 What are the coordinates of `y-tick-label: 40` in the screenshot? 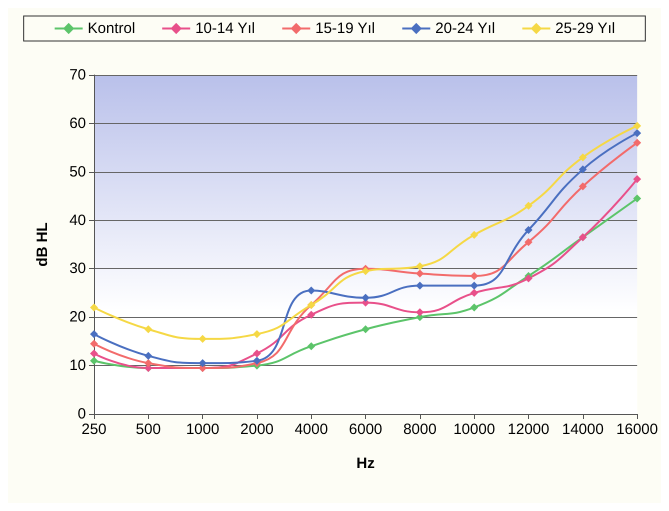 It's located at (77, 220).